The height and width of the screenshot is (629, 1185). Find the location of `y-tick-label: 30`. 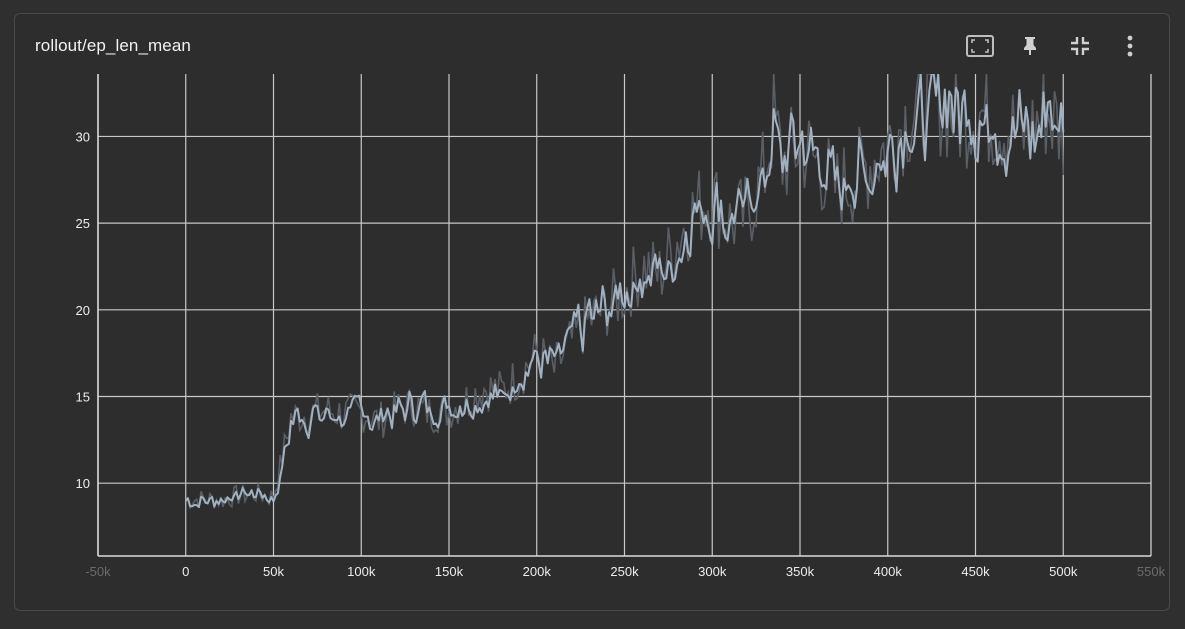

y-tick-label: 30 is located at coordinates (83, 136).